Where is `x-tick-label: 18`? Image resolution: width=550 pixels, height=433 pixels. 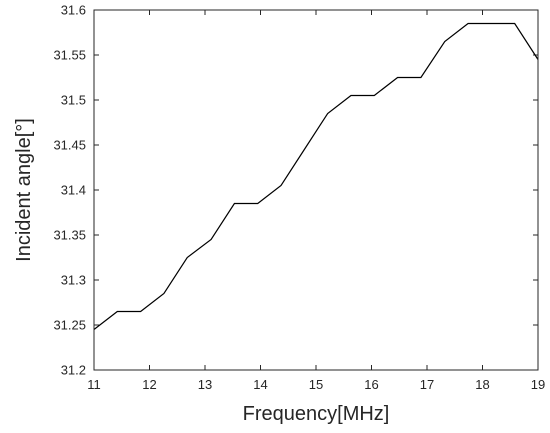 x-tick-label: 18 is located at coordinates (482, 384).